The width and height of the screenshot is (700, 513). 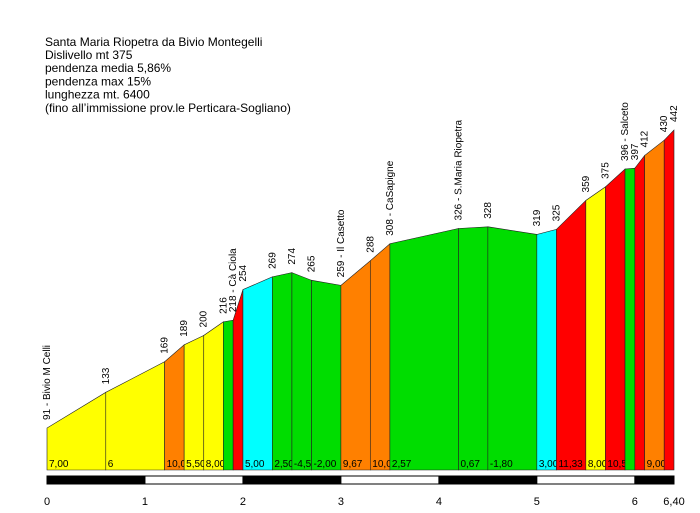 I want to click on point-label: 274, so click(x=292, y=256).